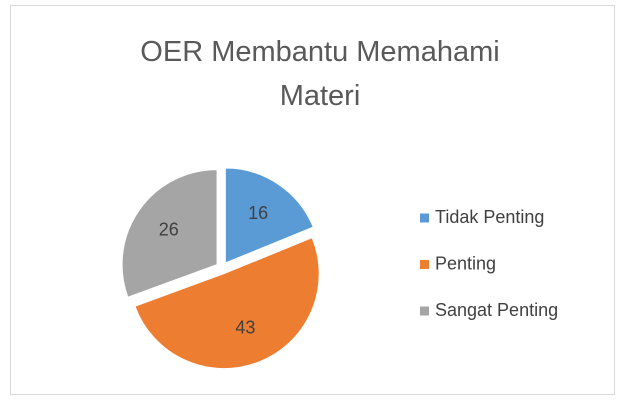 The width and height of the screenshot is (624, 400). Describe the element at coordinates (320, 74) in the screenshot. I see `chart-title: OER Membantu Memahami Materi` at that location.